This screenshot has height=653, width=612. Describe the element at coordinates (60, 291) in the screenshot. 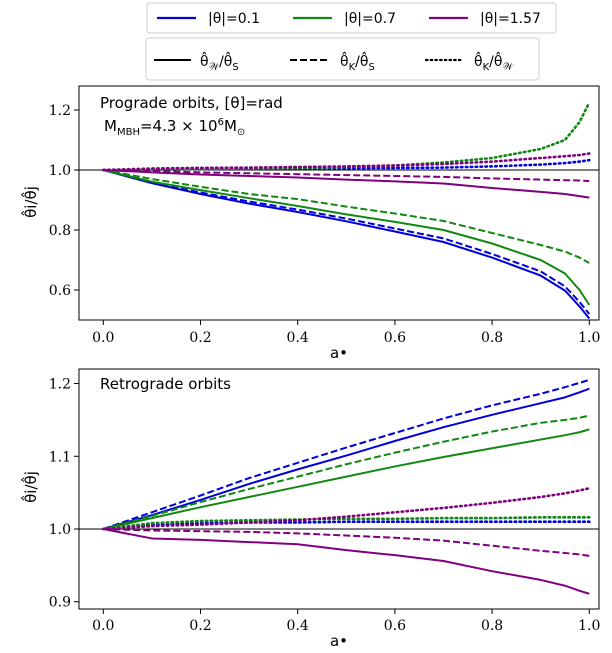

I see `prograde-ytick-label: 0.6` at that location.